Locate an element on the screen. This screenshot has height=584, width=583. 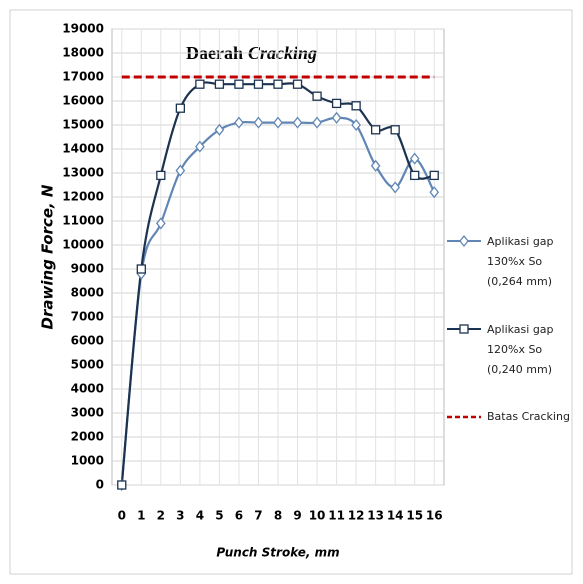
y-axis-title: Drawing Force, N is located at coordinates (48, 256).